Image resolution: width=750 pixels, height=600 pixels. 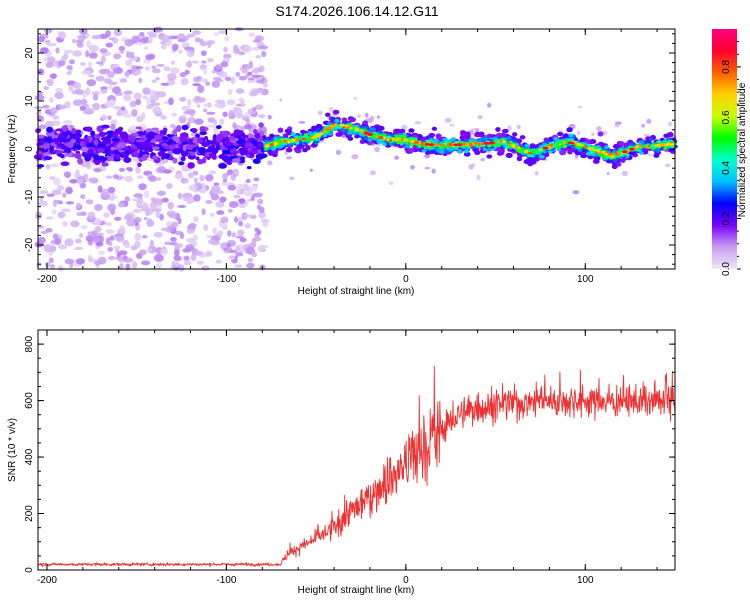 I want to click on colorbar-tick-label: 0.8, so click(x=726, y=67).